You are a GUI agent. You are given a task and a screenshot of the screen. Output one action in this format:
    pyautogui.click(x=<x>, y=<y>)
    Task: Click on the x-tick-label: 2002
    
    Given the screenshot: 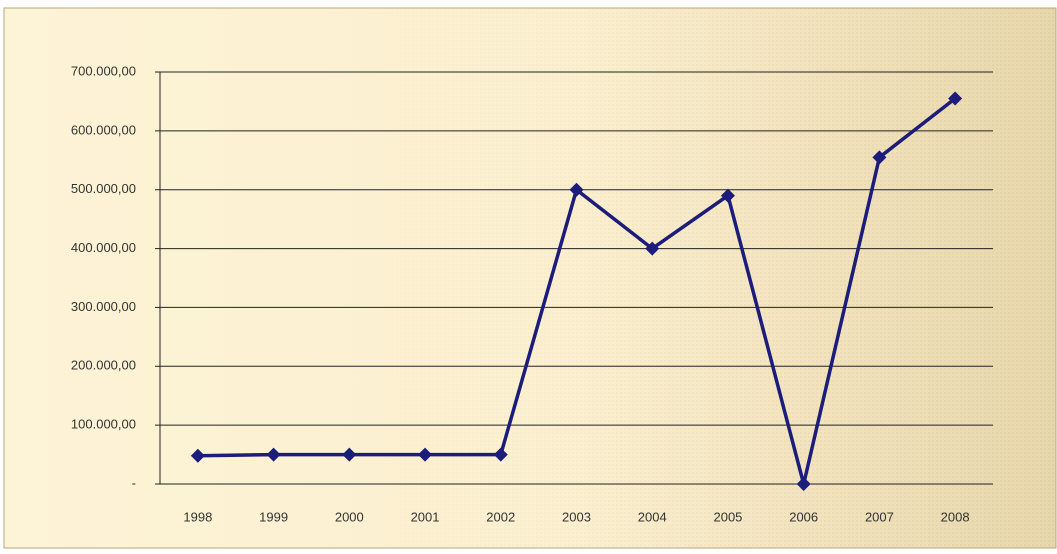 What is the action you would take?
    pyautogui.click(x=500, y=516)
    